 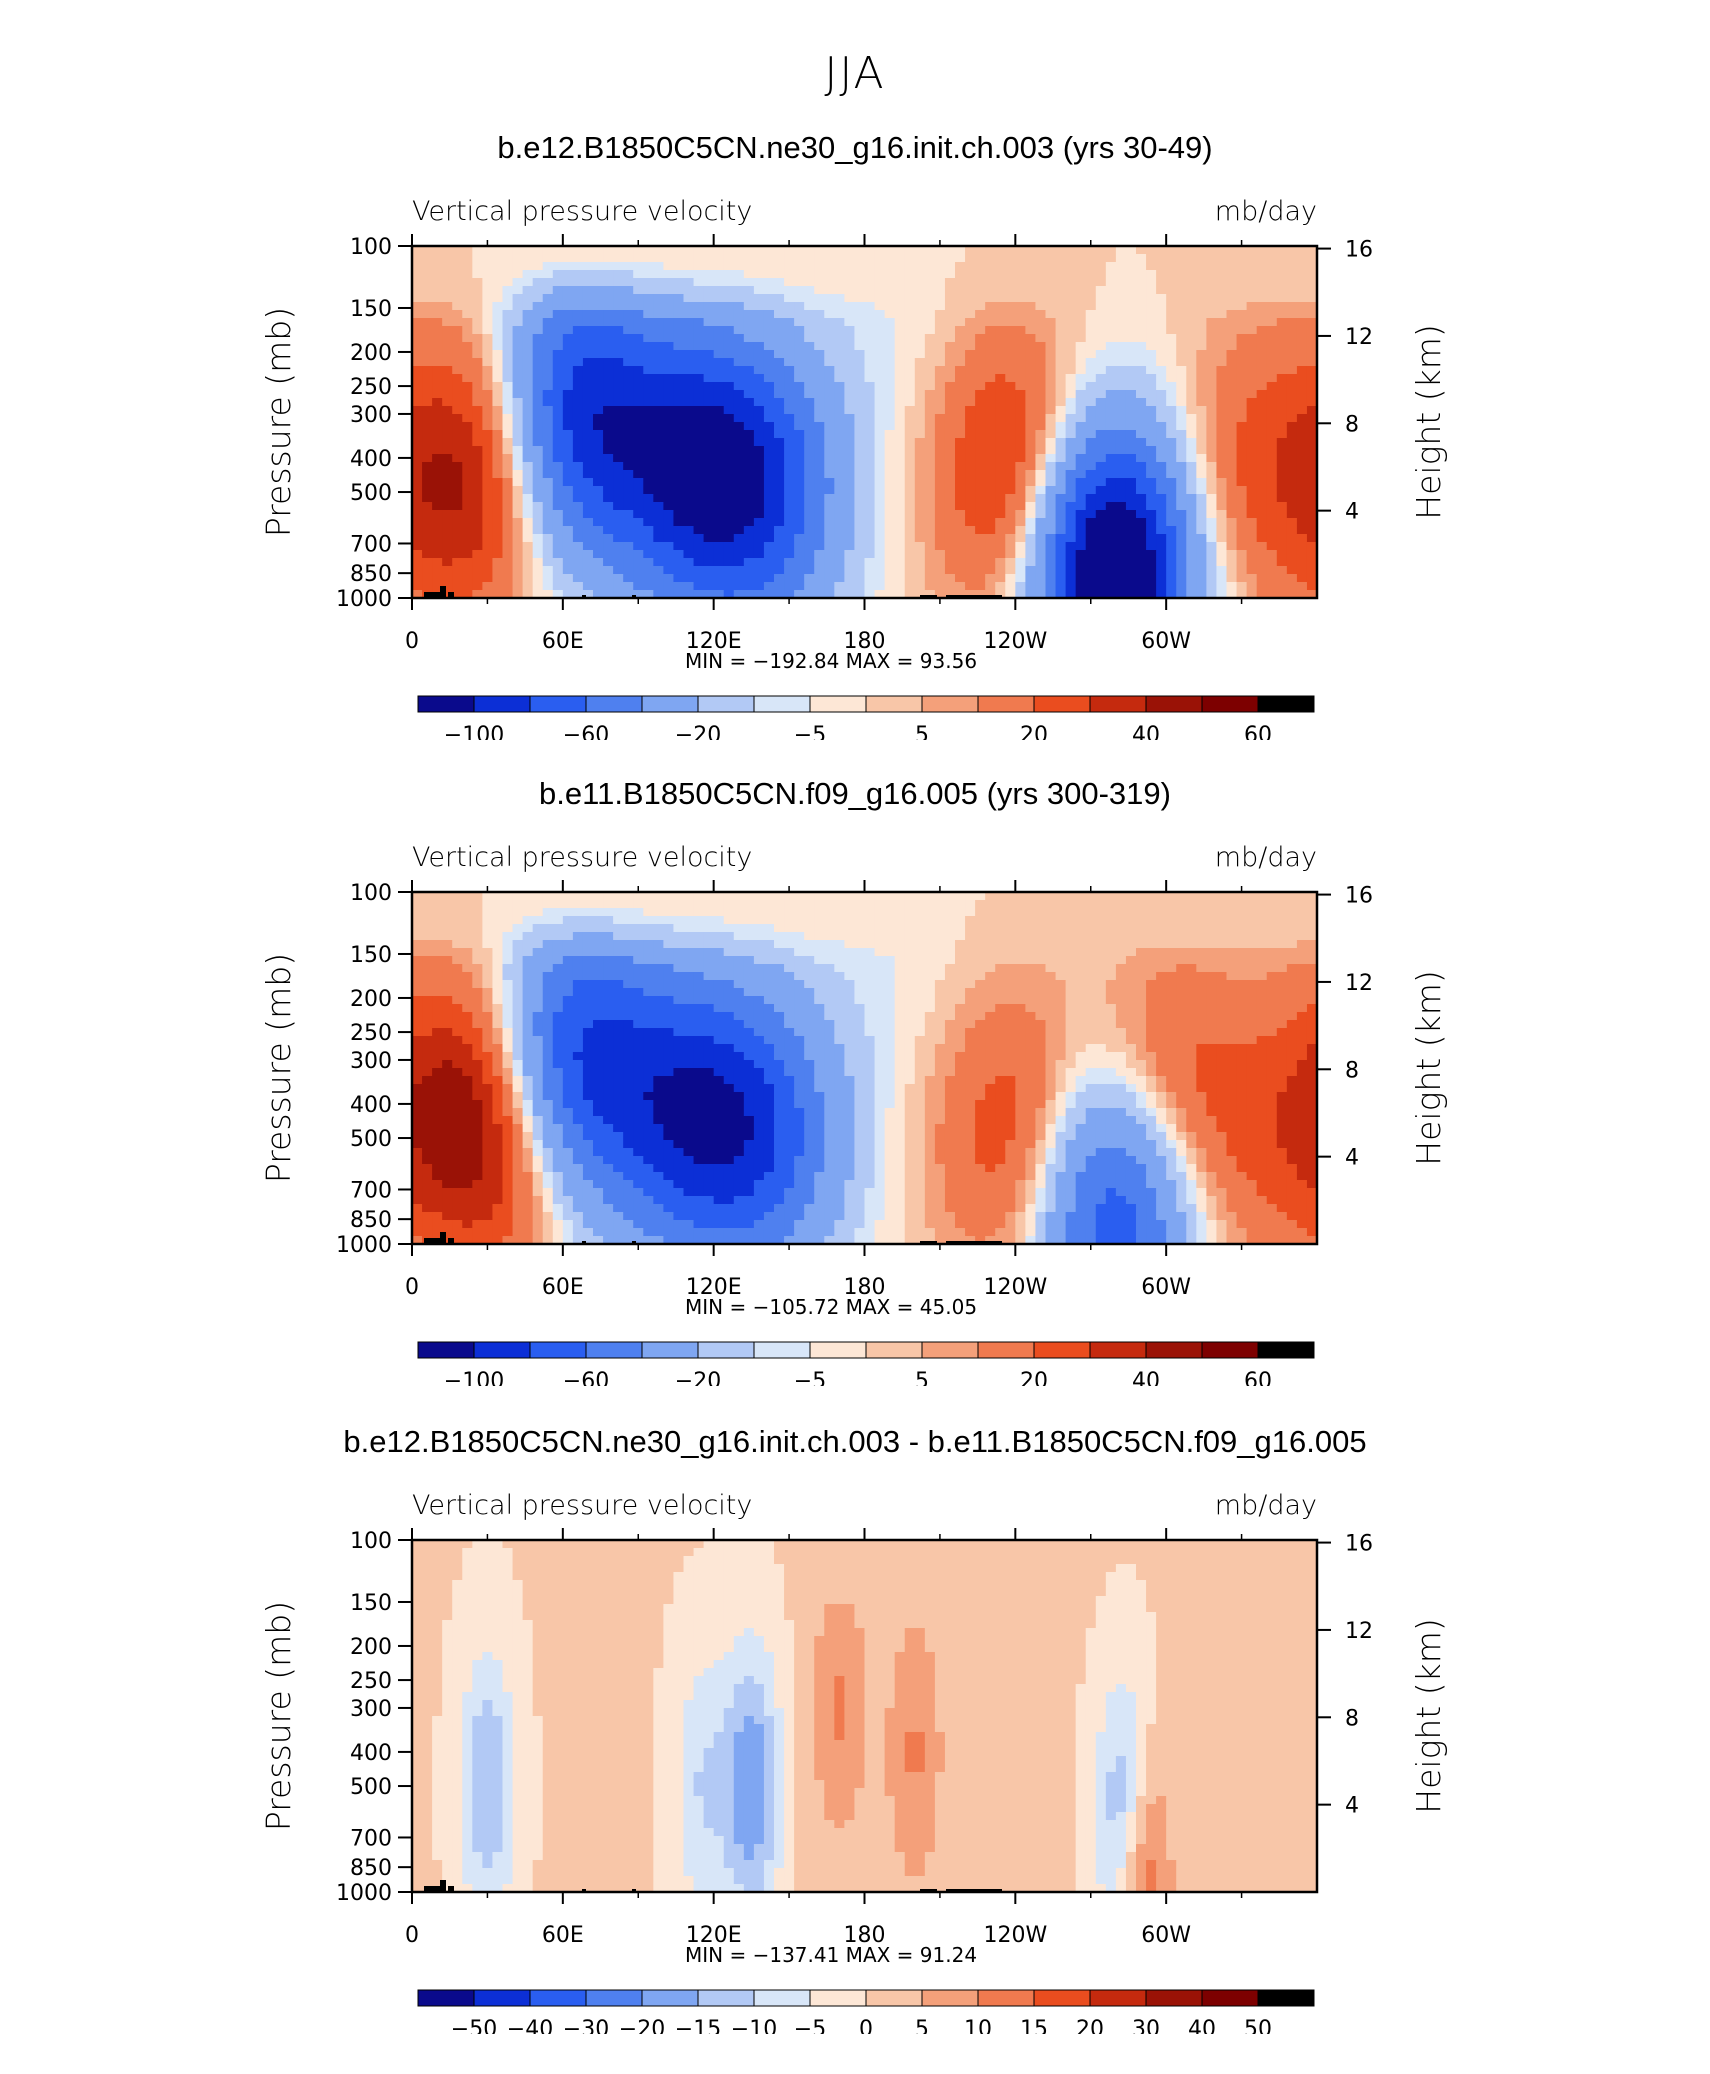 I want to click on x-tick-label: 120W, so click(x=1015, y=641).